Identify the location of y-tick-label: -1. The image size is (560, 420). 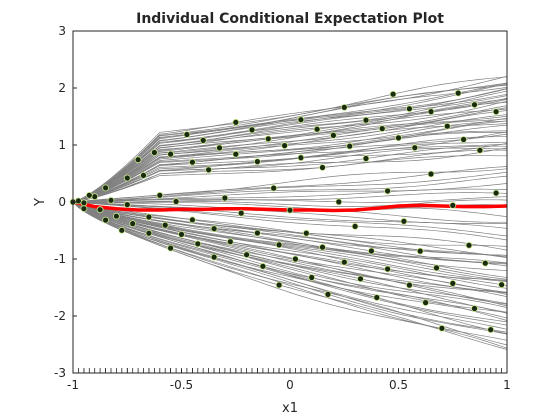
(60, 259).